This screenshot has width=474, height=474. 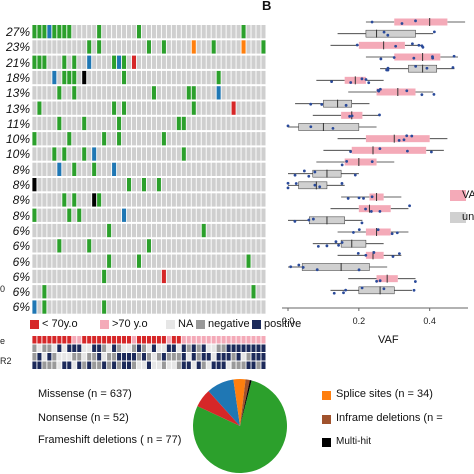 What do you see at coordinates (353, 243) in the screenshot?
I see `vaf-box` at bounding box center [353, 243].